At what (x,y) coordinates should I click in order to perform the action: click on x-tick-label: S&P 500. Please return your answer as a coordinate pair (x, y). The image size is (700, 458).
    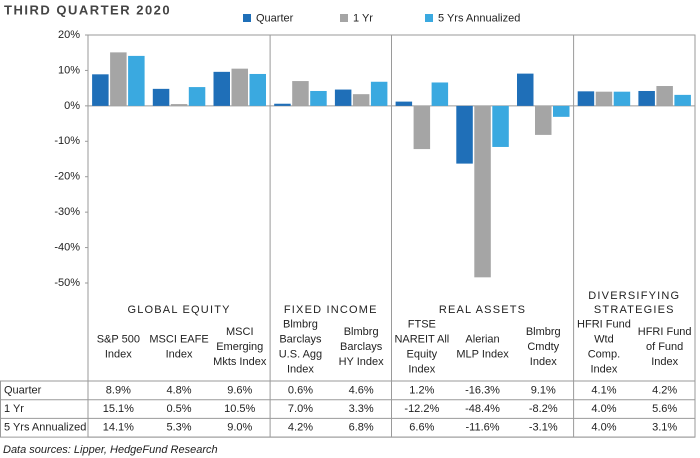
    Looking at the image, I should click on (118, 339).